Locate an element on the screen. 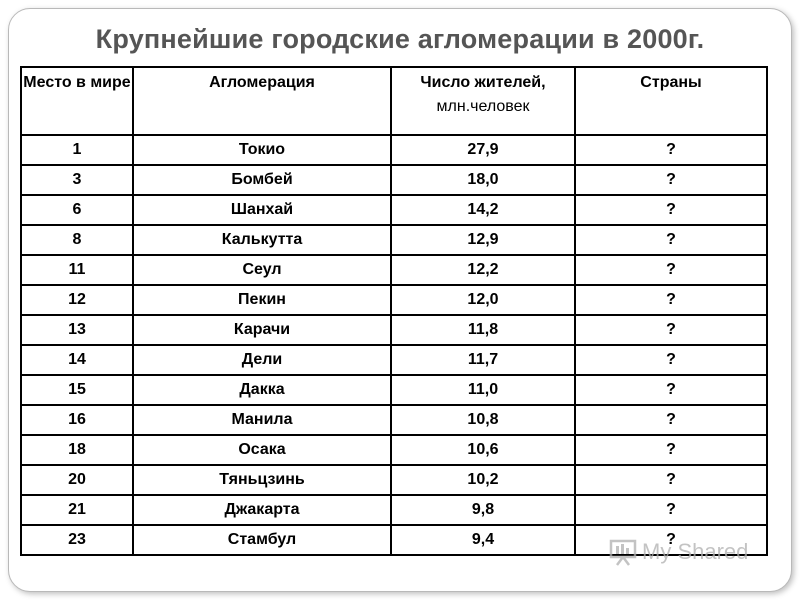 This screenshot has width=800, height=600. rank-cell: 8 is located at coordinates (77, 240).